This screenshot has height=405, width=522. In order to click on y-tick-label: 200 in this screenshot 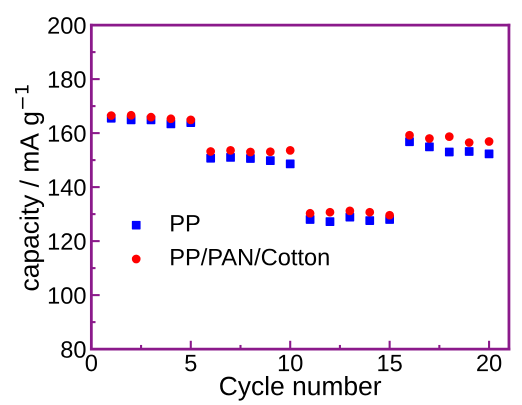, I will do `click(67, 25)`.